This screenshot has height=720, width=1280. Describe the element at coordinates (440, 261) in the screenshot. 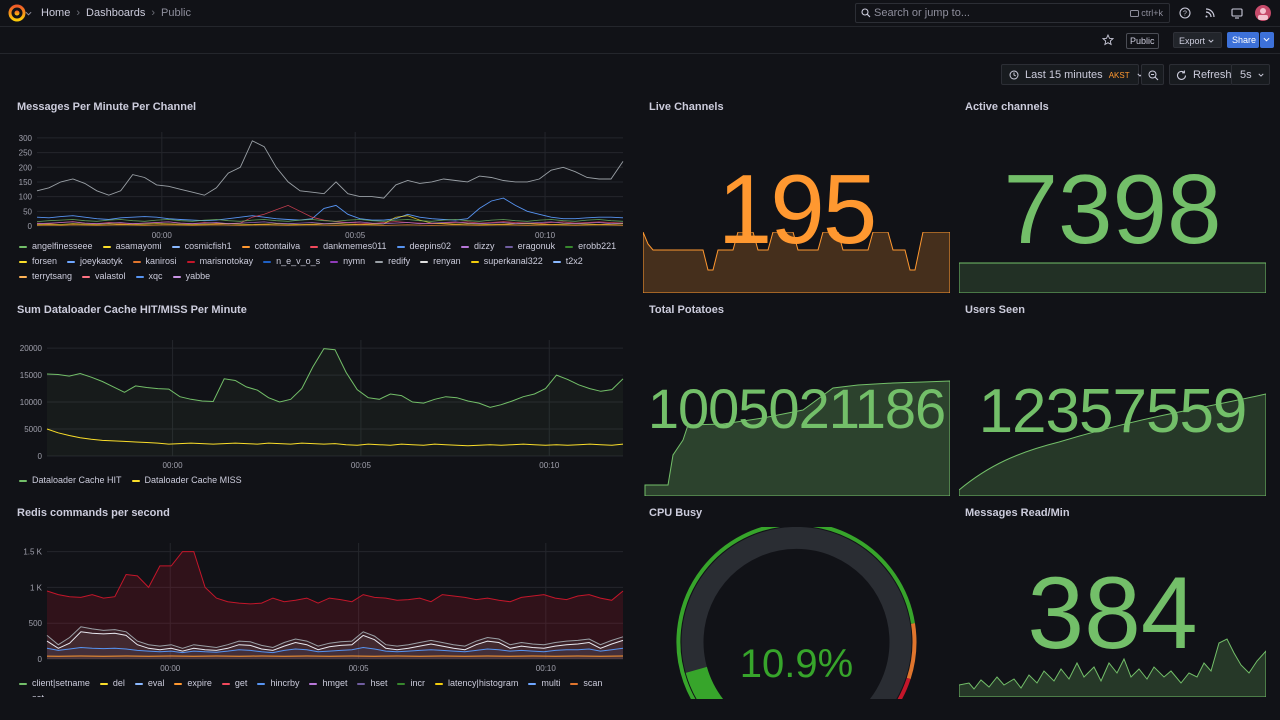

I see `legend-item: renyan` at that location.